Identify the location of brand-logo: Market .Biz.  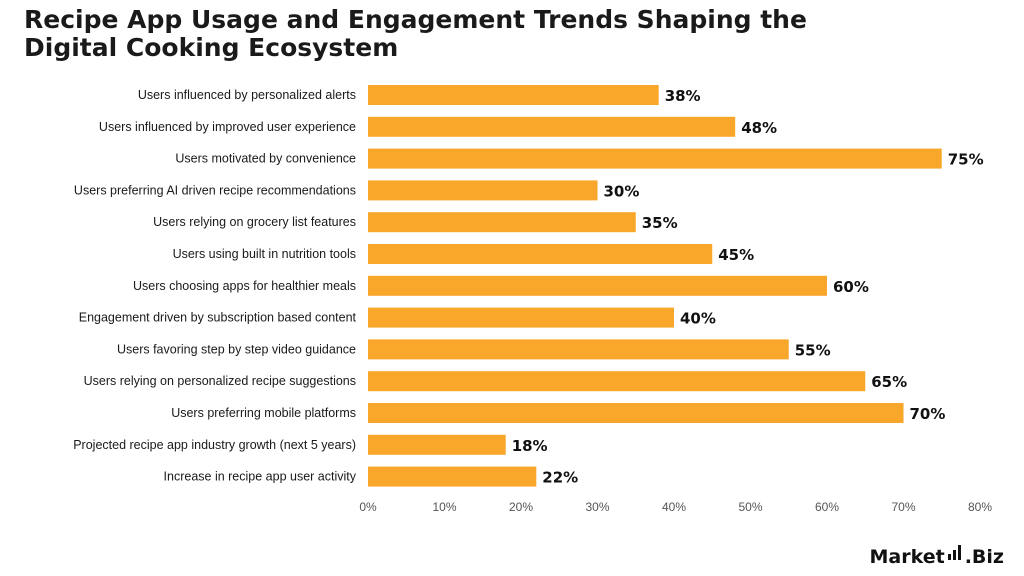
(937, 555).